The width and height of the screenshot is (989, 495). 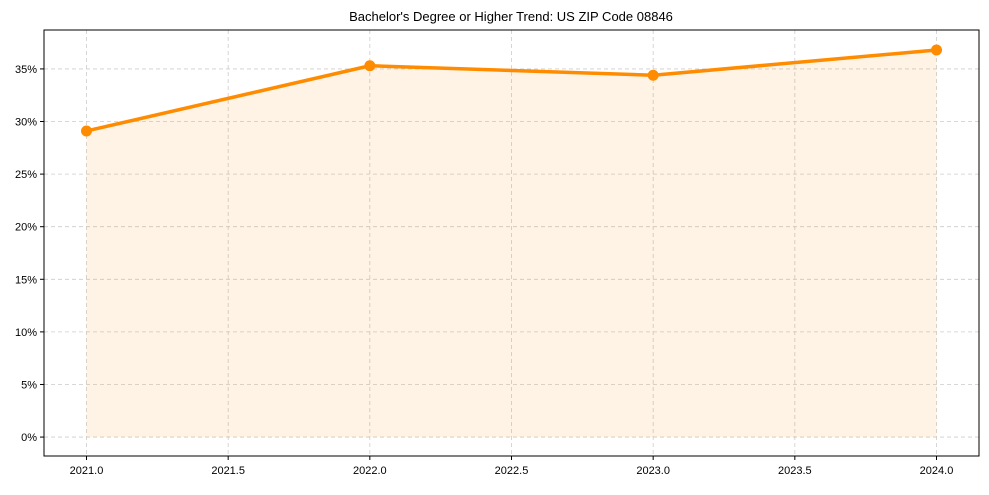 What do you see at coordinates (26, 280) in the screenshot?
I see `y-tick-label: 15%` at bounding box center [26, 280].